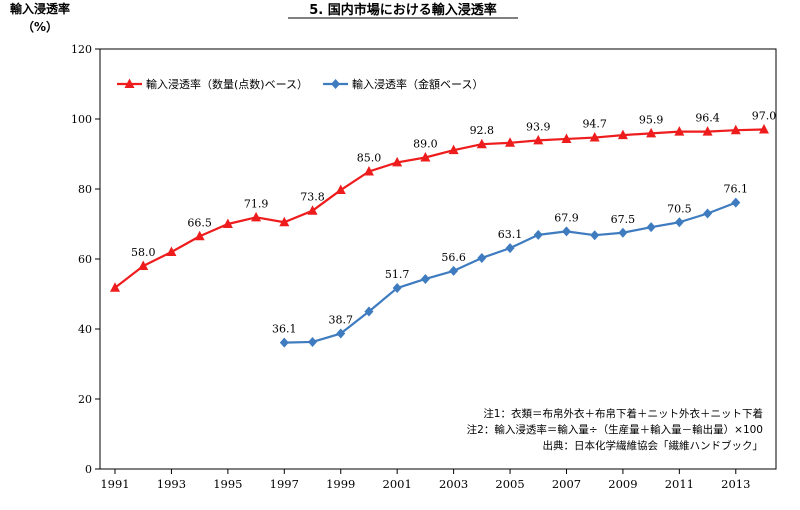  I want to click on x-tick-label: 1999, so click(340, 484).